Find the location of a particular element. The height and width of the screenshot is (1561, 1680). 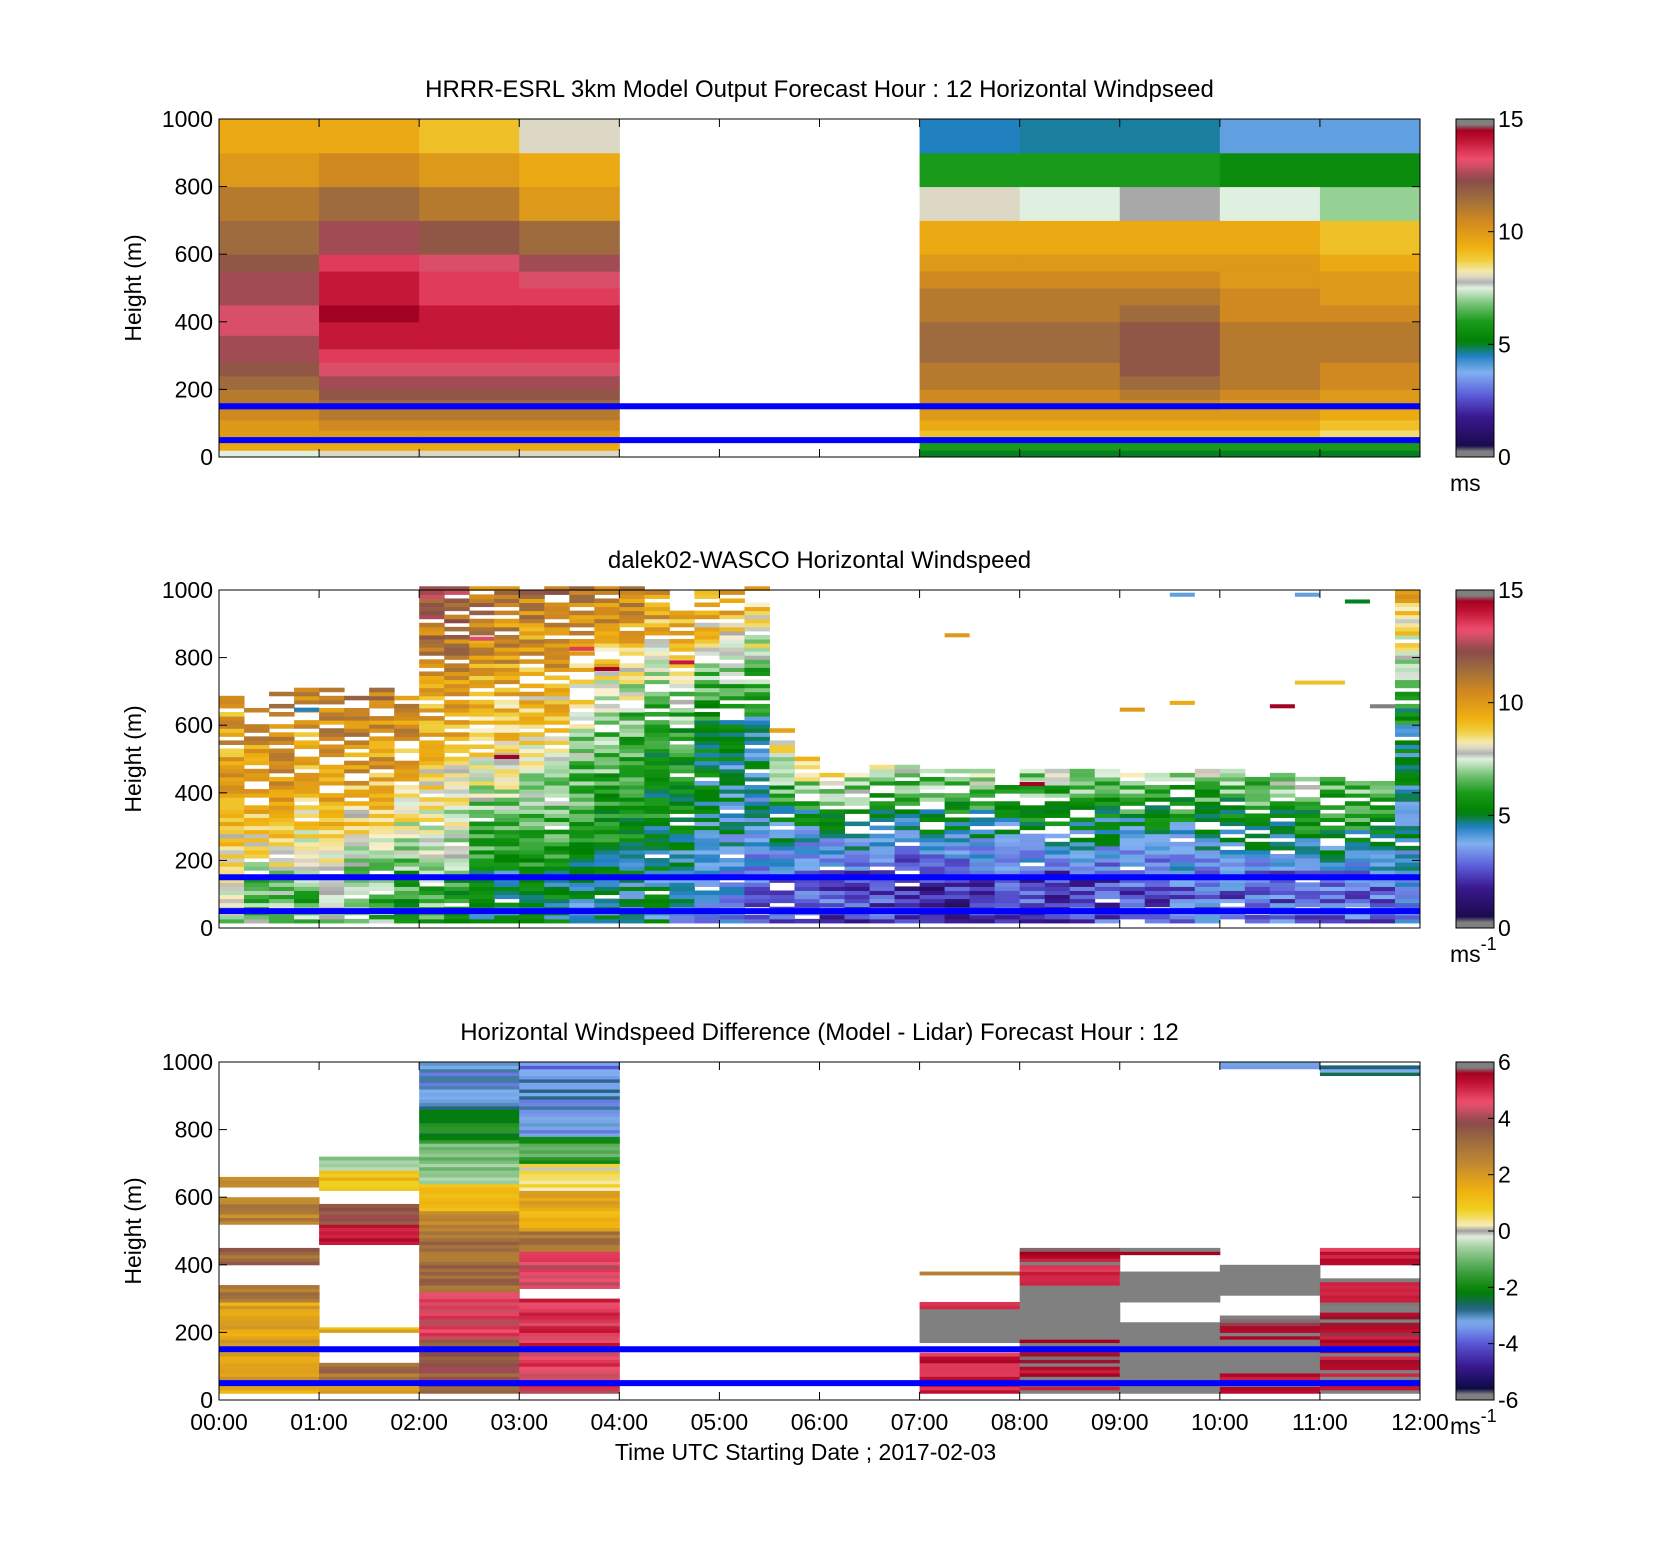

y-tick-label: 600 is located at coordinates (194, 1197).